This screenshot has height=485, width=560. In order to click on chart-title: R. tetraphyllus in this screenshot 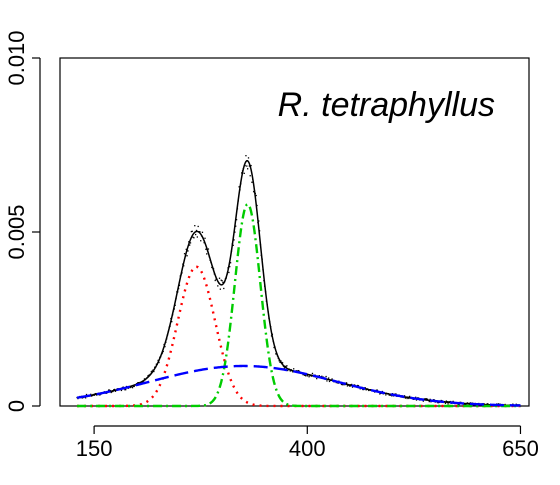, I will do `click(386, 105)`.